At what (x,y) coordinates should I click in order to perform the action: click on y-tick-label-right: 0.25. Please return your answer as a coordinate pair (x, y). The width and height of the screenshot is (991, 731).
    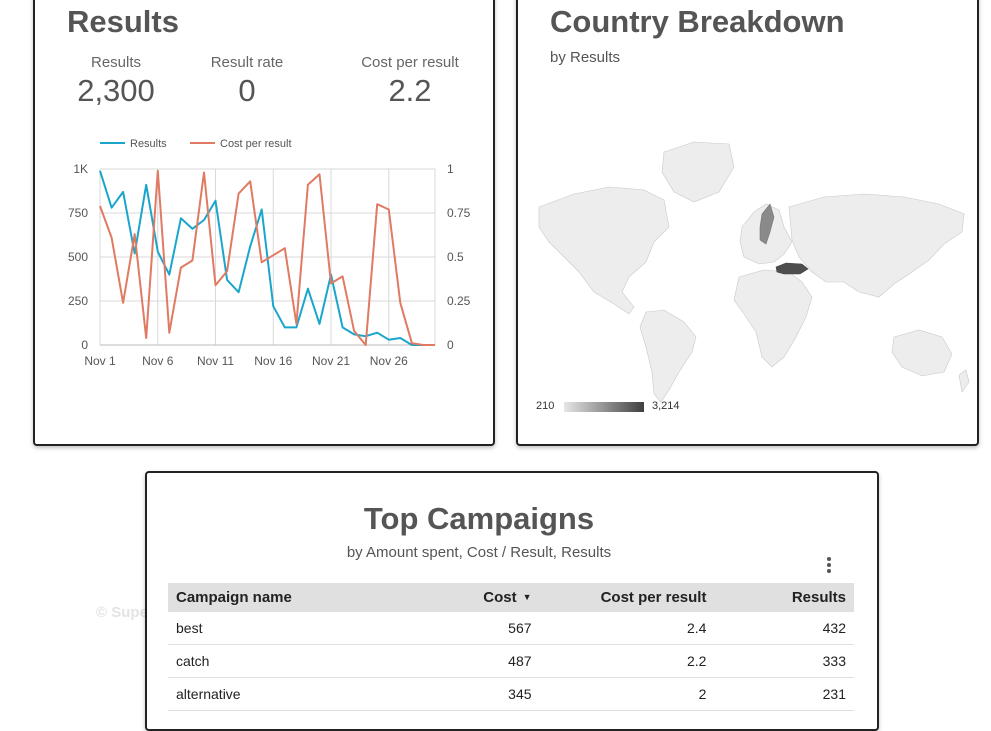
    Looking at the image, I should click on (459, 301).